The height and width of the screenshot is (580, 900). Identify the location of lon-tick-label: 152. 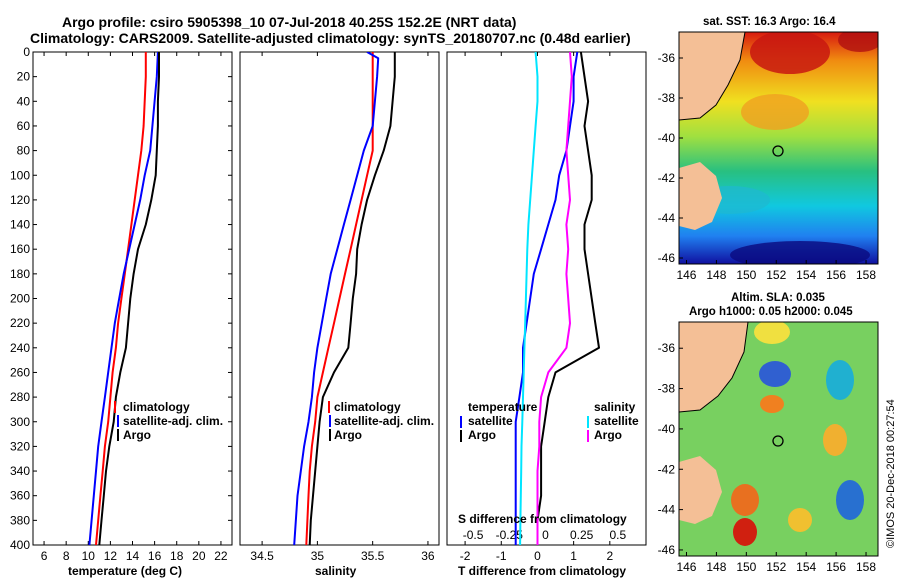
(776, 275).